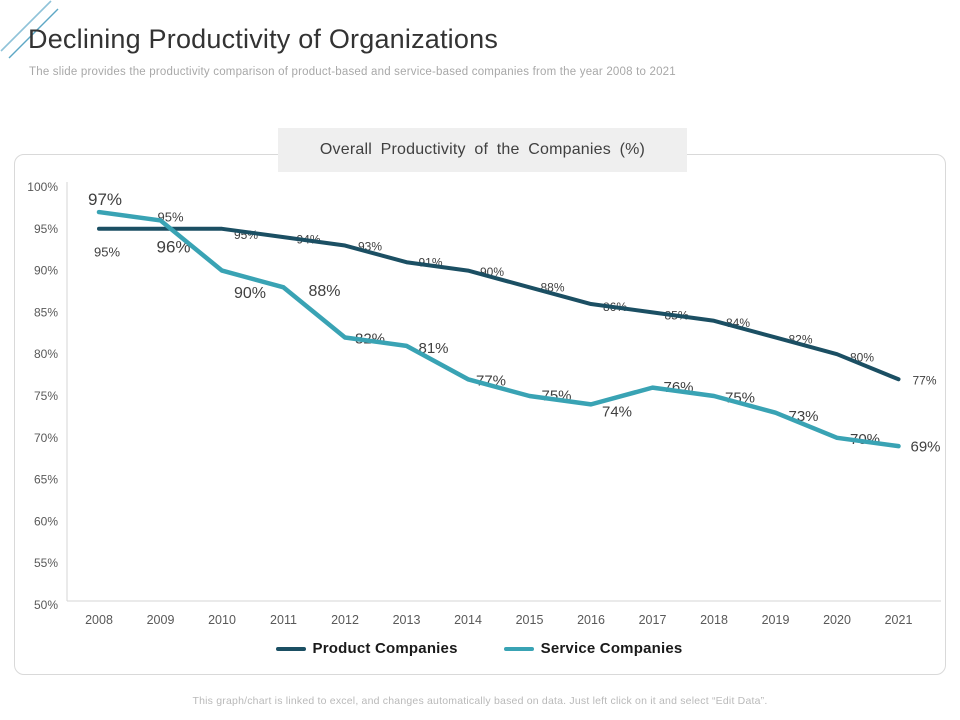  What do you see at coordinates (714, 620) in the screenshot?
I see `x-tick-label: 2018` at bounding box center [714, 620].